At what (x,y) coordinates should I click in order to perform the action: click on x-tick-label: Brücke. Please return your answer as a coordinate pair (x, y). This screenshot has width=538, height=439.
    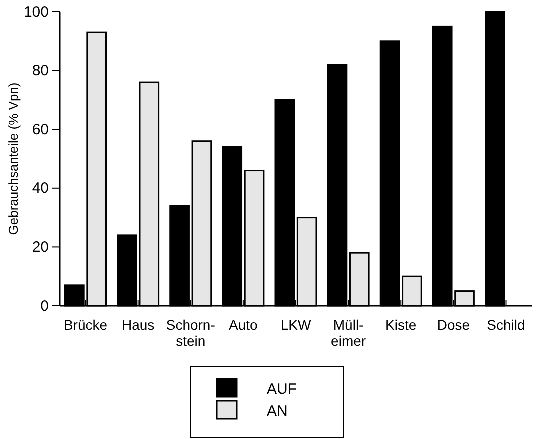
    Looking at the image, I should click on (86, 325).